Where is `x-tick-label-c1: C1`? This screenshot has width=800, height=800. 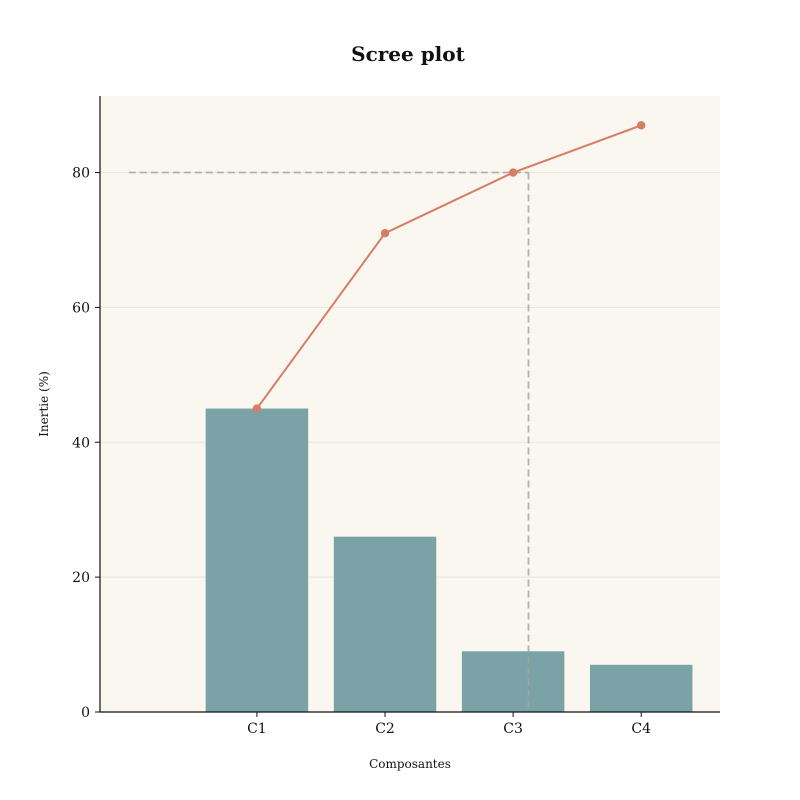 x-tick-label-c1: C1 is located at coordinates (257, 729).